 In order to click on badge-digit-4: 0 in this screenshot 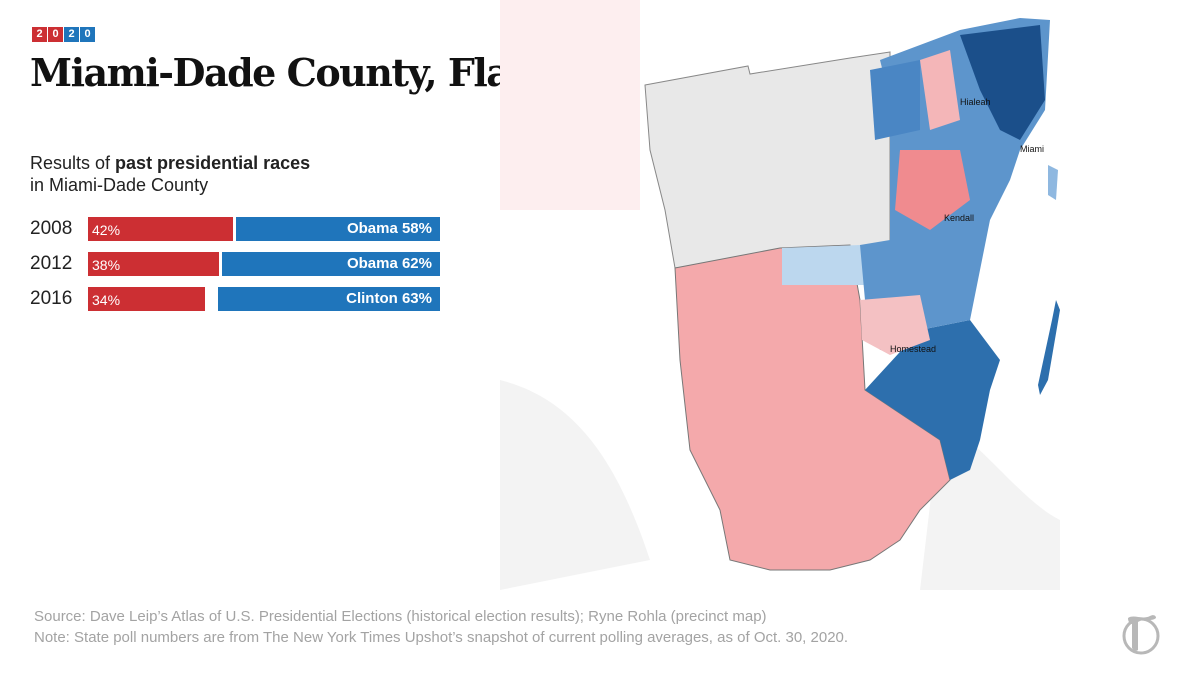, I will do `click(87, 34)`.